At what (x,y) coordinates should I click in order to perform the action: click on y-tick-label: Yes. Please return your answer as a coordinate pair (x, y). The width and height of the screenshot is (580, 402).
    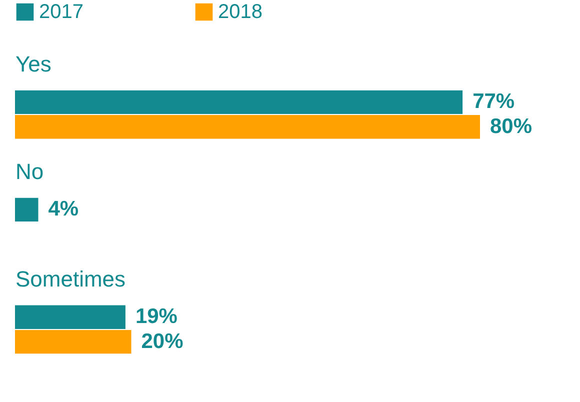
    Looking at the image, I should click on (34, 64).